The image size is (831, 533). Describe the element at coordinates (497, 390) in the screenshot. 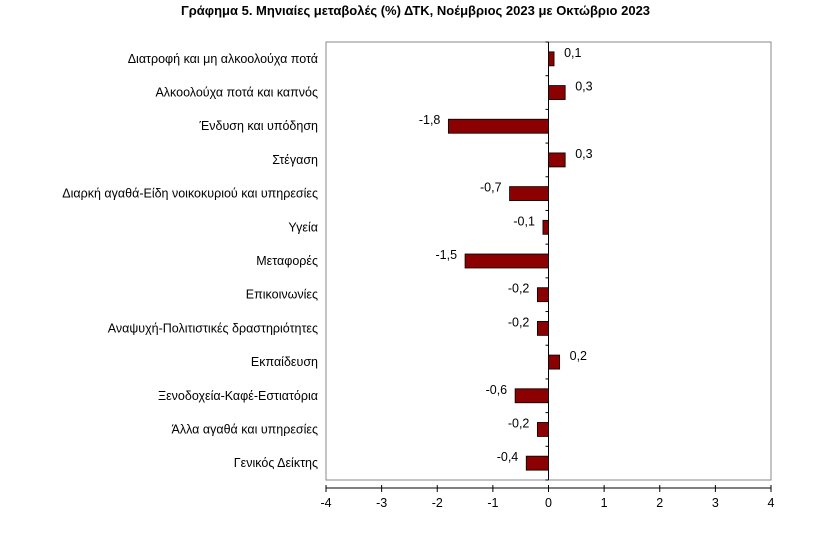

I see `value-label: -0,6` at that location.